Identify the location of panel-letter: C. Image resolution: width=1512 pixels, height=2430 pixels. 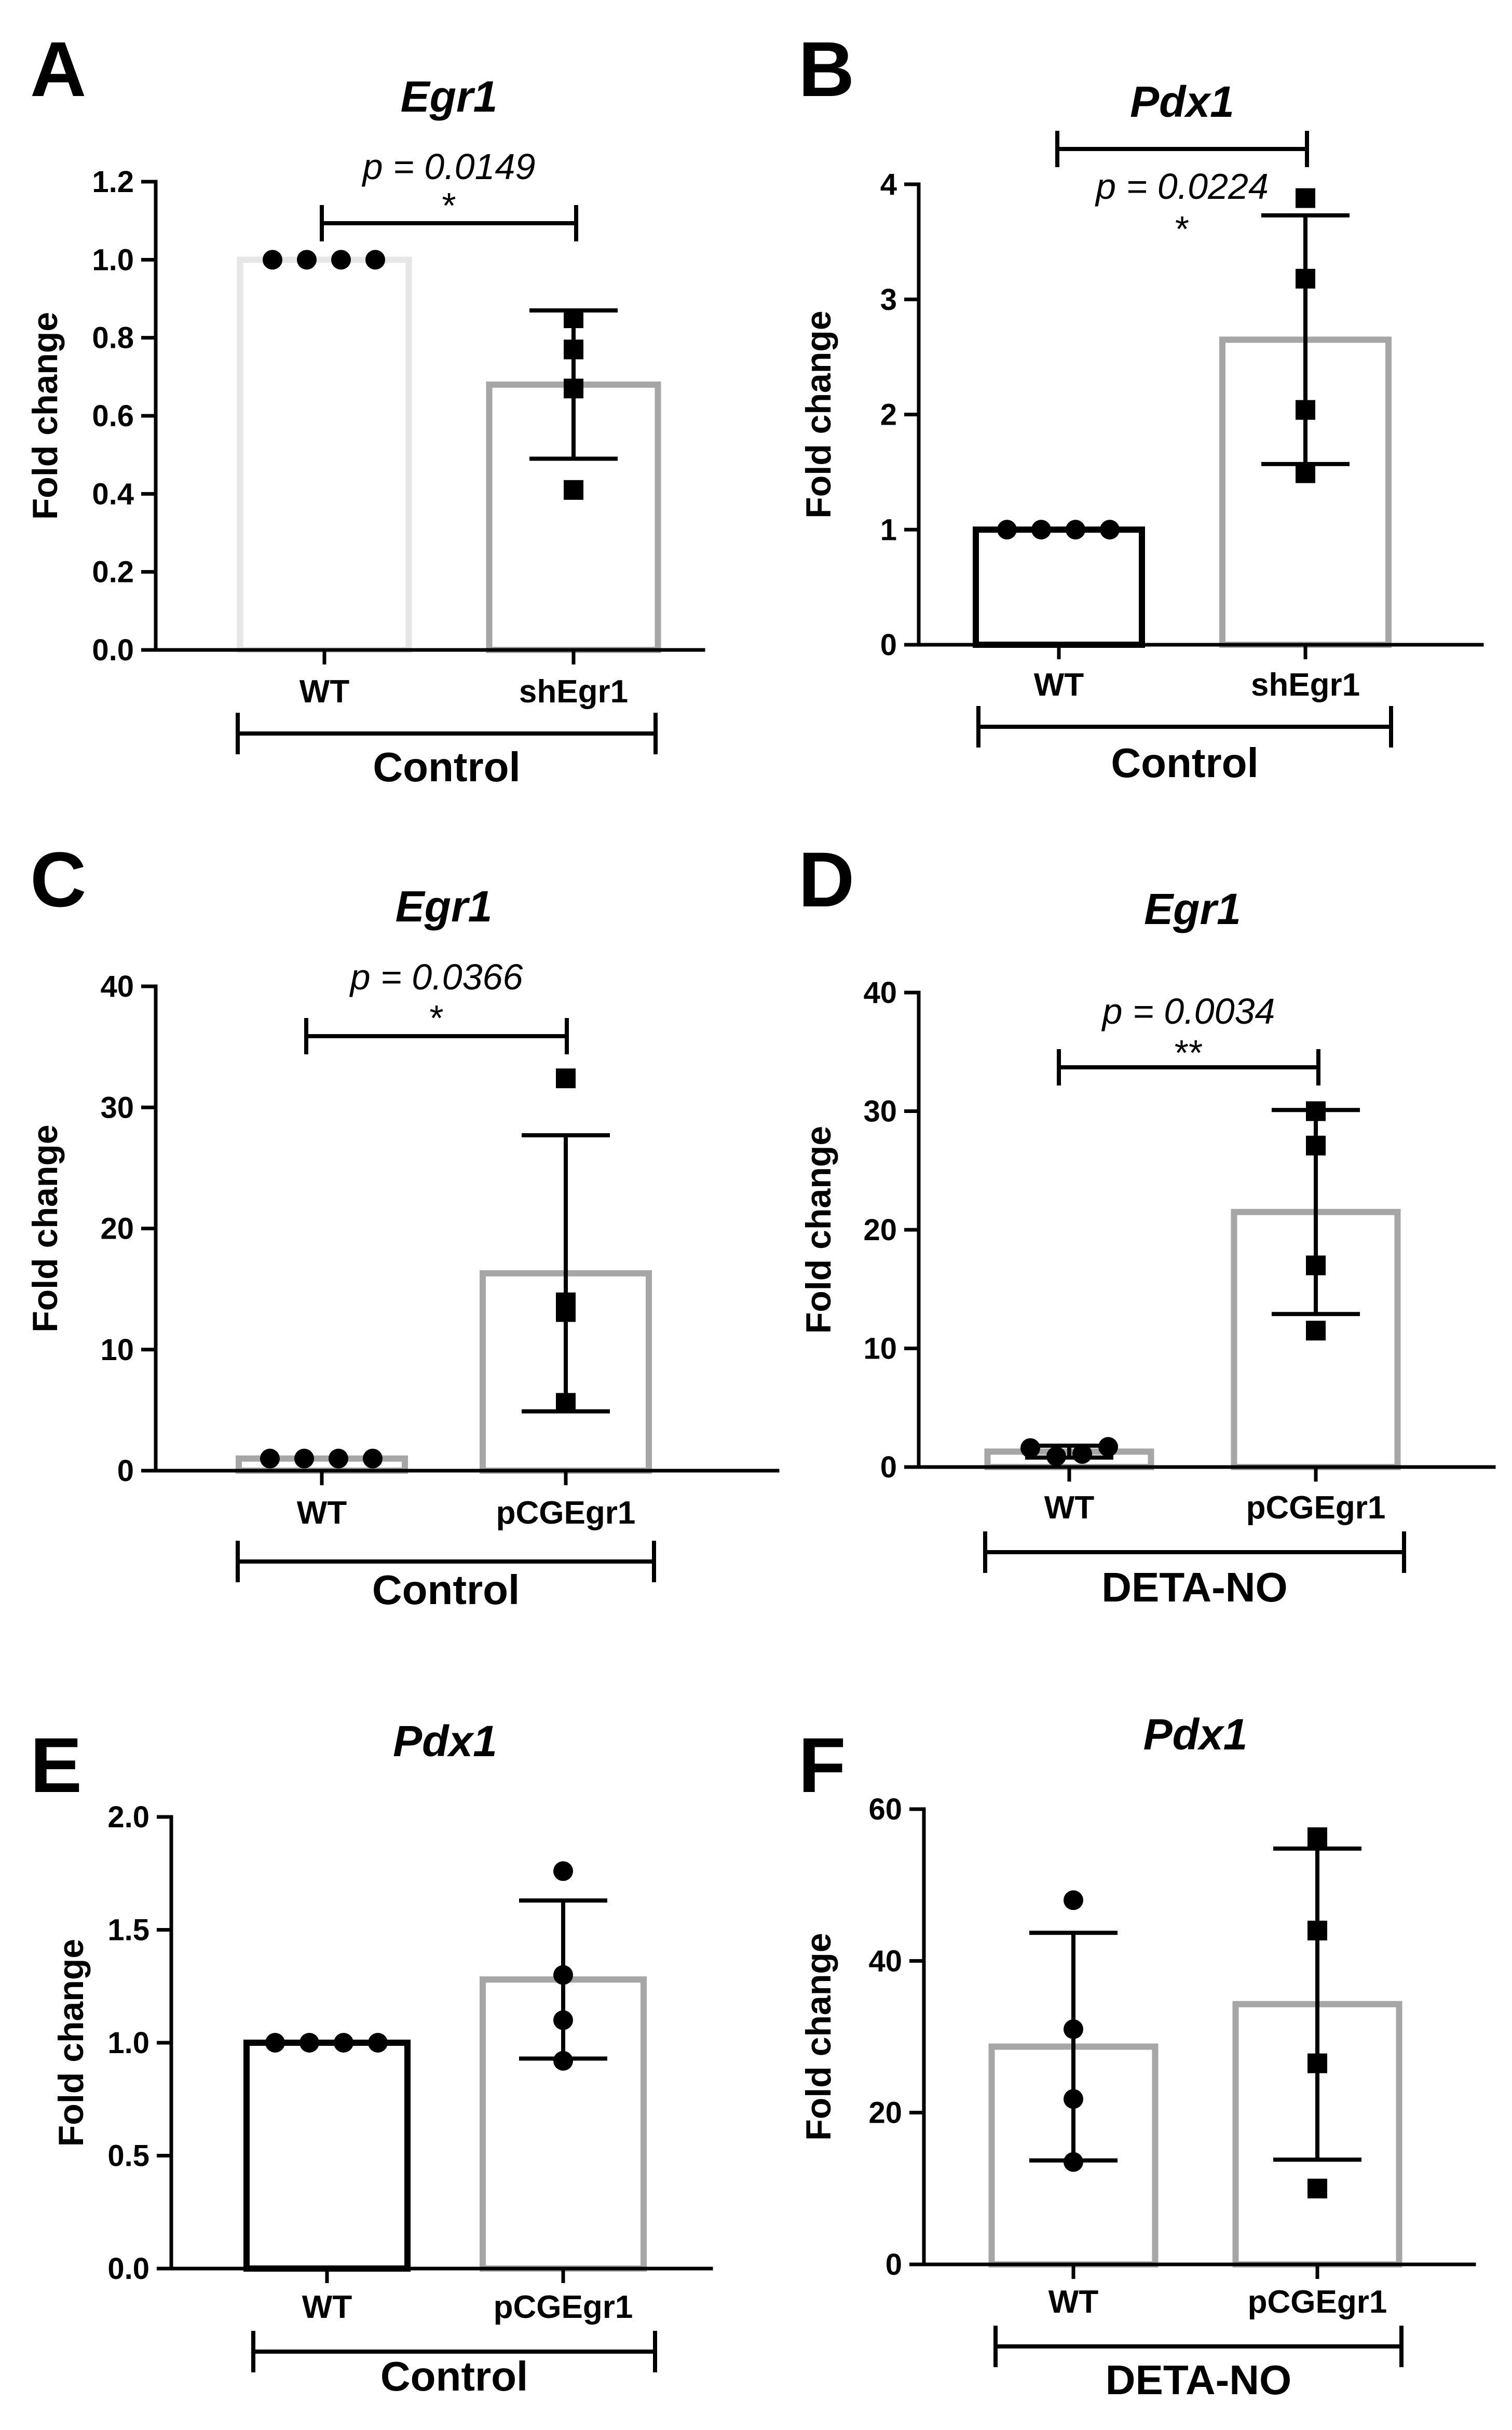
(58, 879).